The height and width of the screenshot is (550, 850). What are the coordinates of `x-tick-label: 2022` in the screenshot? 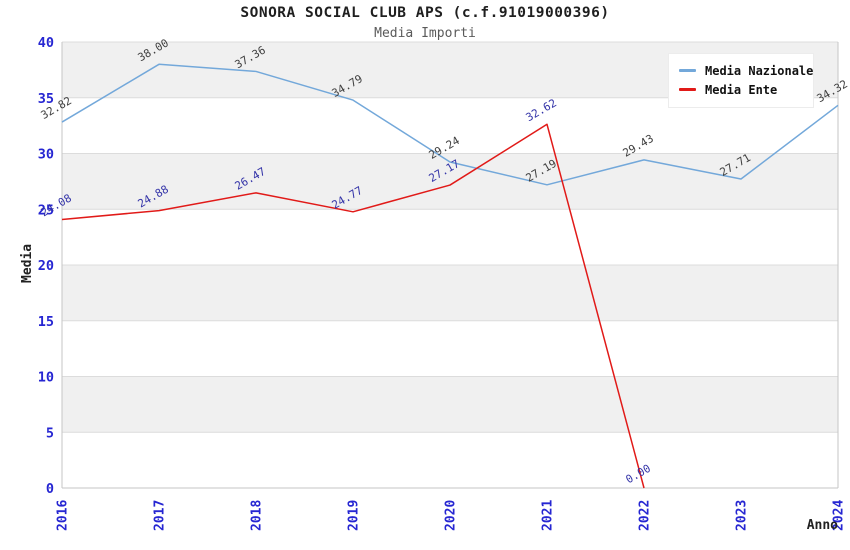 It's located at (645, 515).